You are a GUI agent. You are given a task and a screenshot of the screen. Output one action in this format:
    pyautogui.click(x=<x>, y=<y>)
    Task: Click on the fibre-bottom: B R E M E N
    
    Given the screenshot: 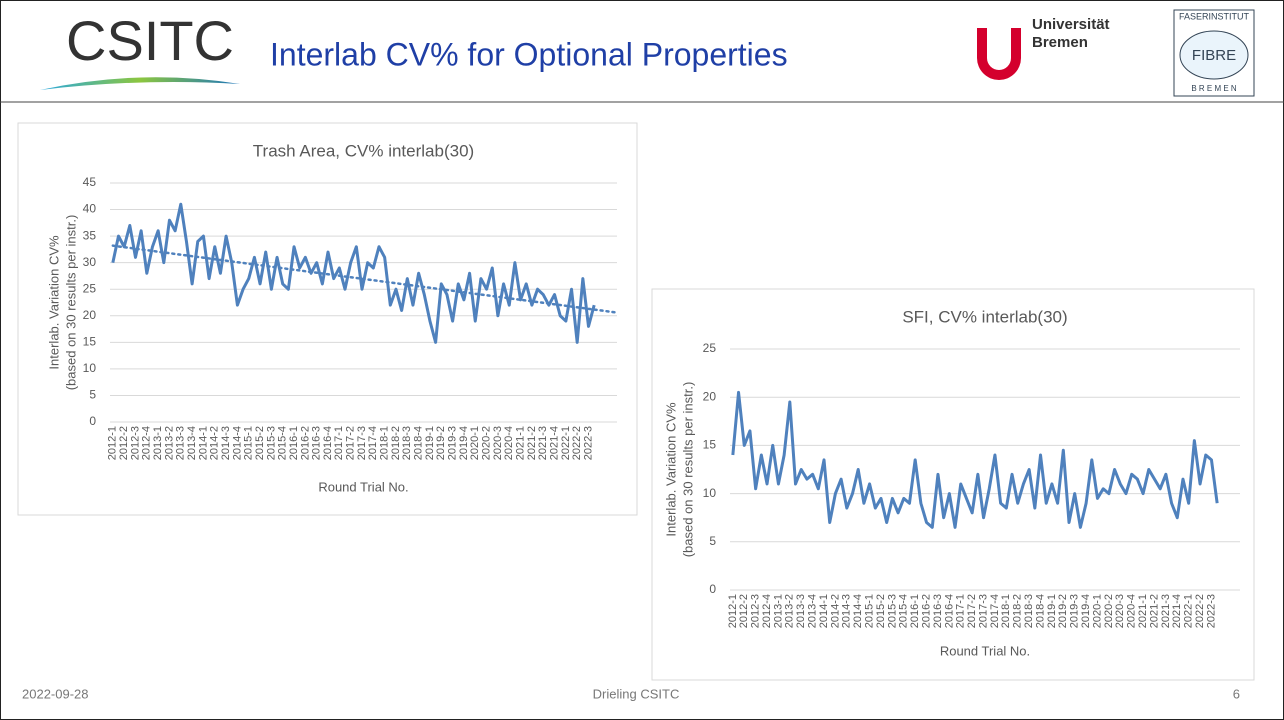 What is the action you would take?
    pyautogui.click(x=1214, y=88)
    